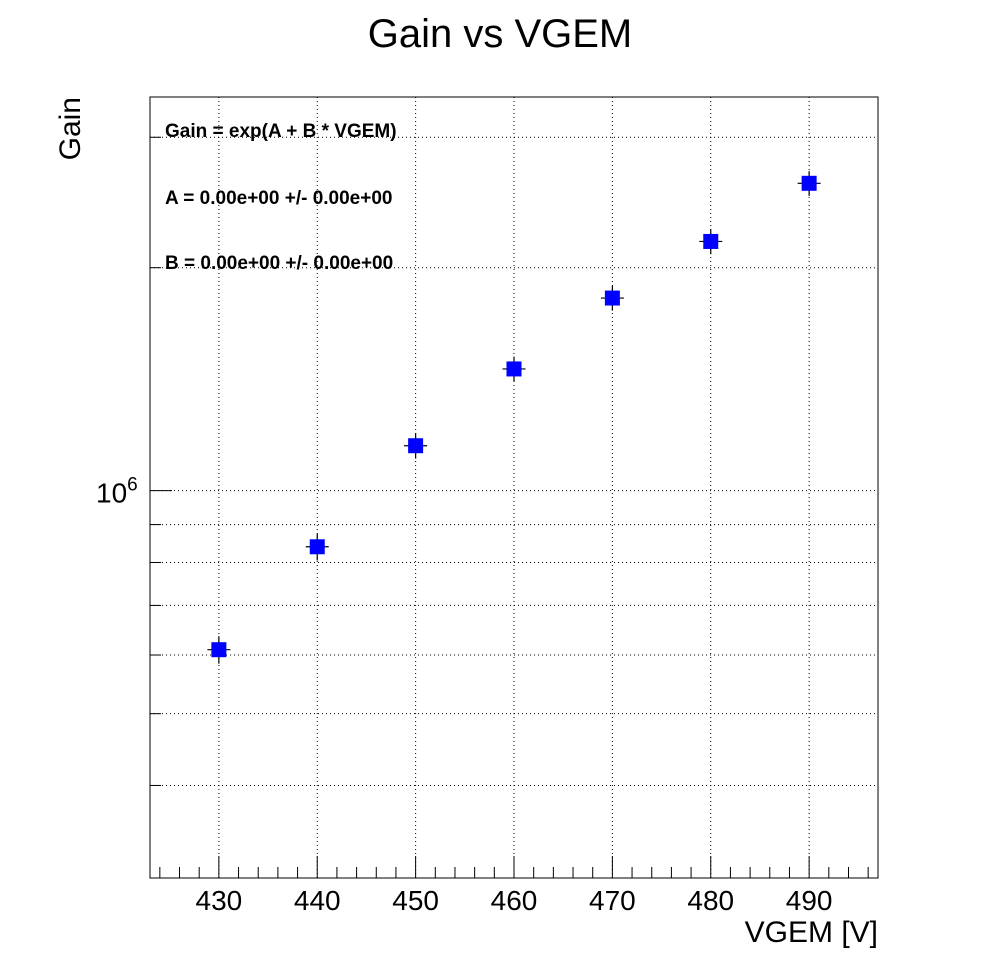 The height and width of the screenshot is (976, 998). Describe the element at coordinates (612, 900) in the screenshot. I see `x-tick-label: 470` at that location.